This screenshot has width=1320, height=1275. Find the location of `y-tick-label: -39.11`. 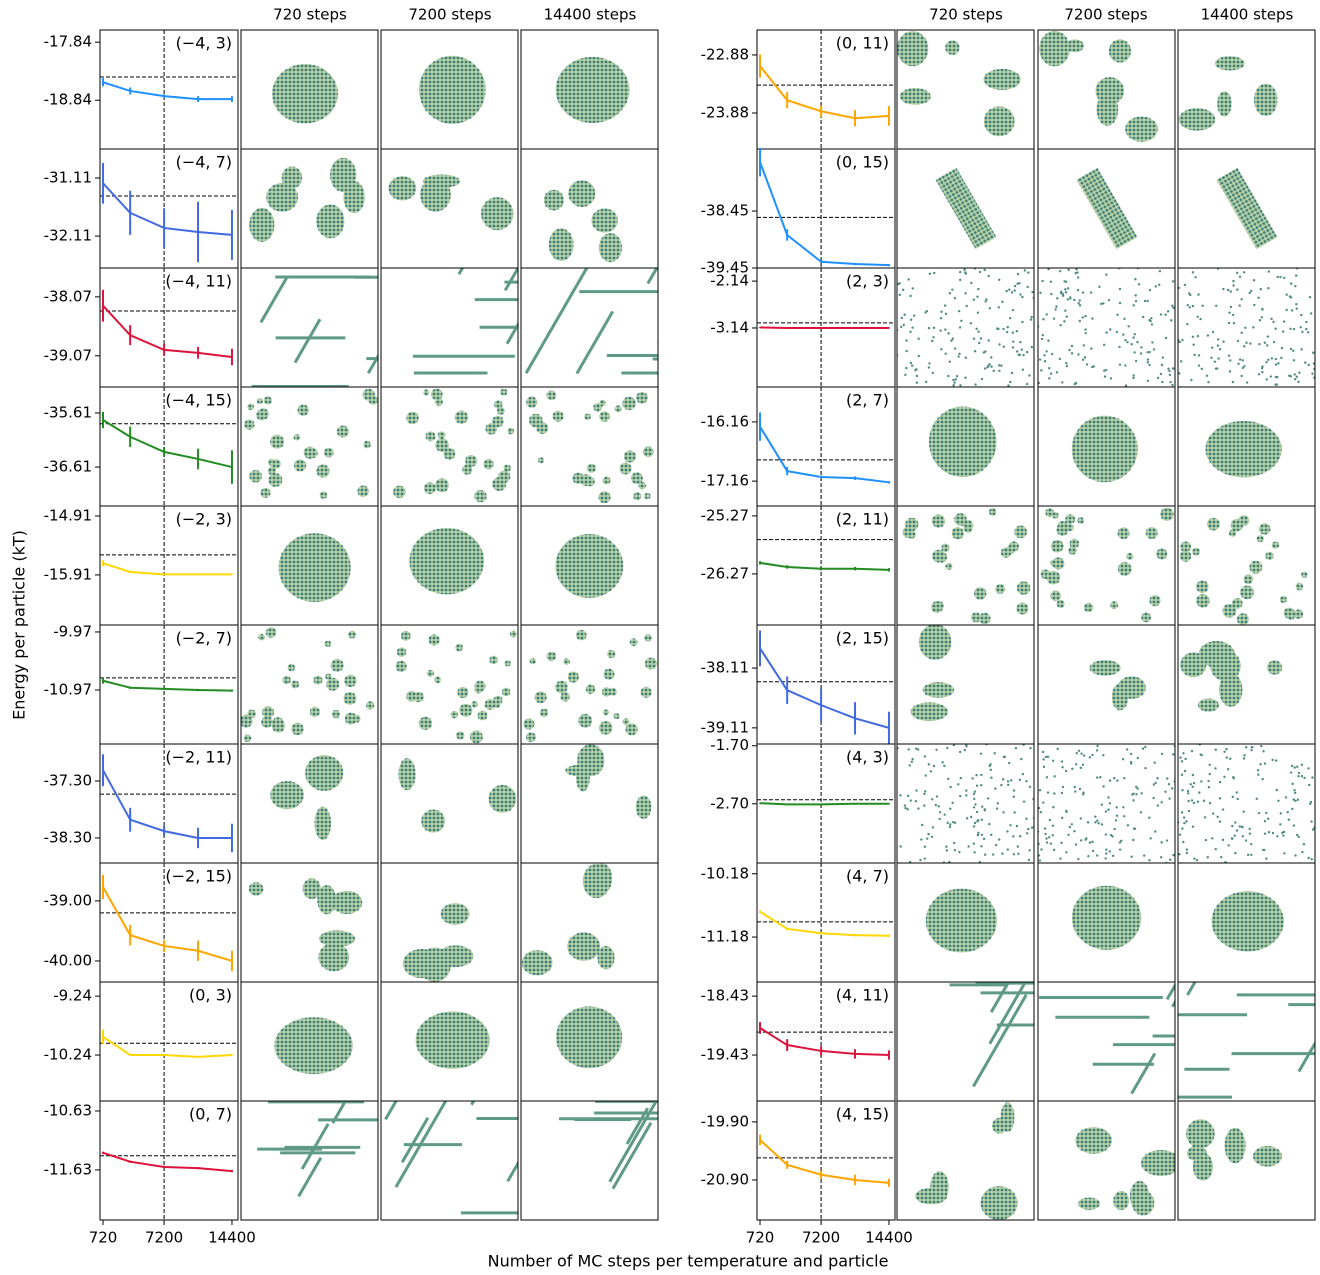

y-tick-label: -39.11 is located at coordinates (725, 727).